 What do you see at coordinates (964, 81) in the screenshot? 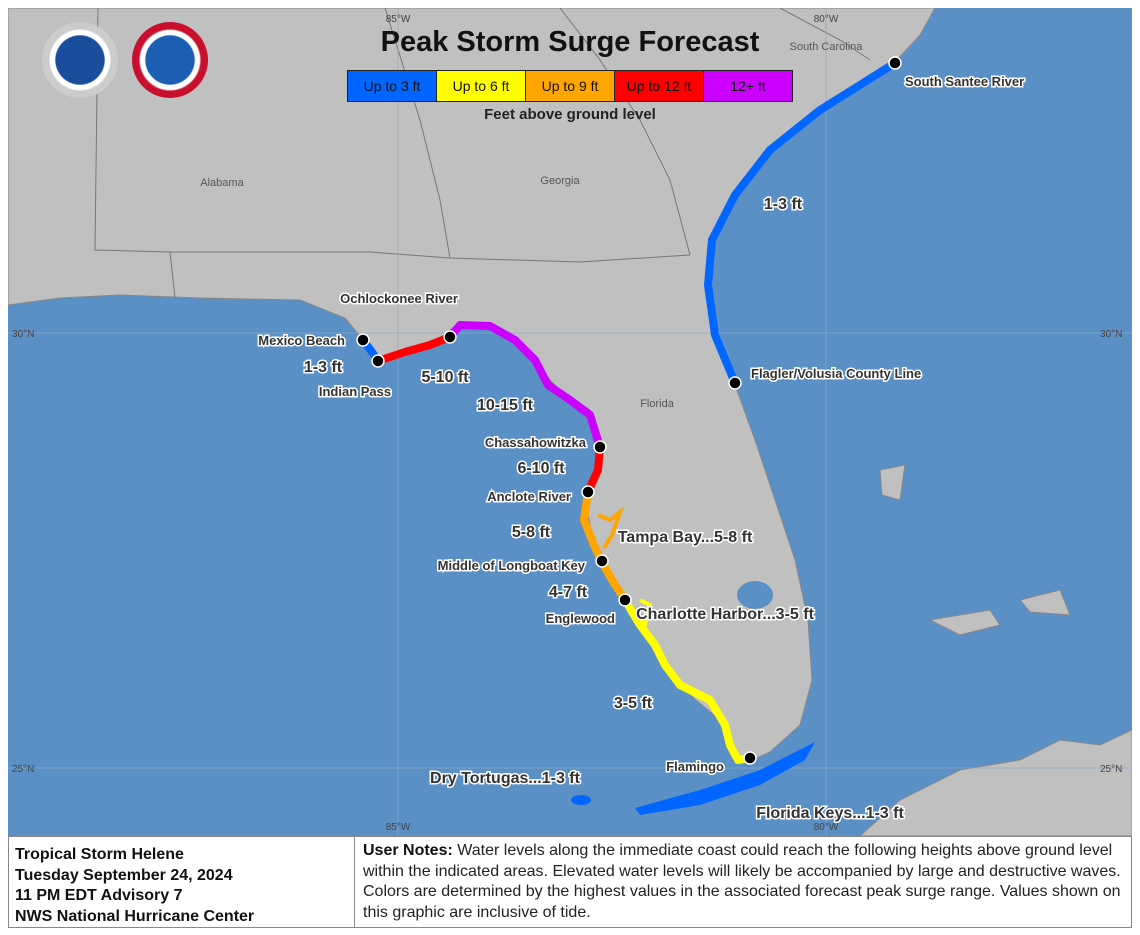
I see `label-santee: South Santee River` at bounding box center [964, 81].